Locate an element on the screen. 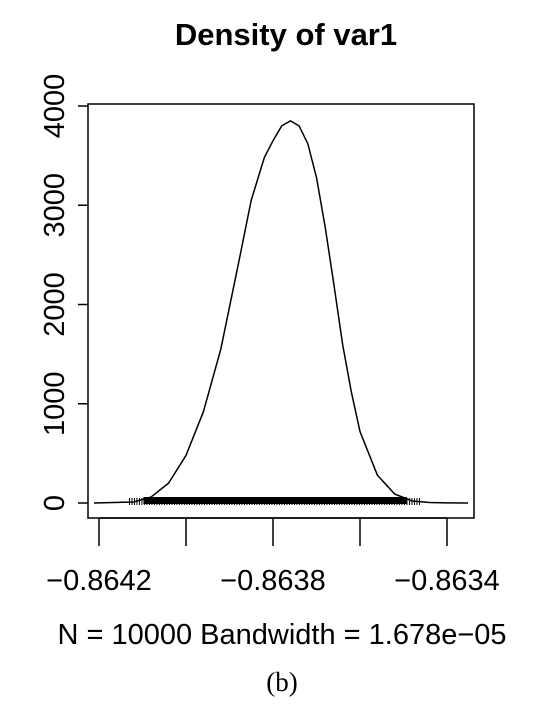 The height and width of the screenshot is (709, 545). x-tick-label: −0.8634 is located at coordinates (447, 581).